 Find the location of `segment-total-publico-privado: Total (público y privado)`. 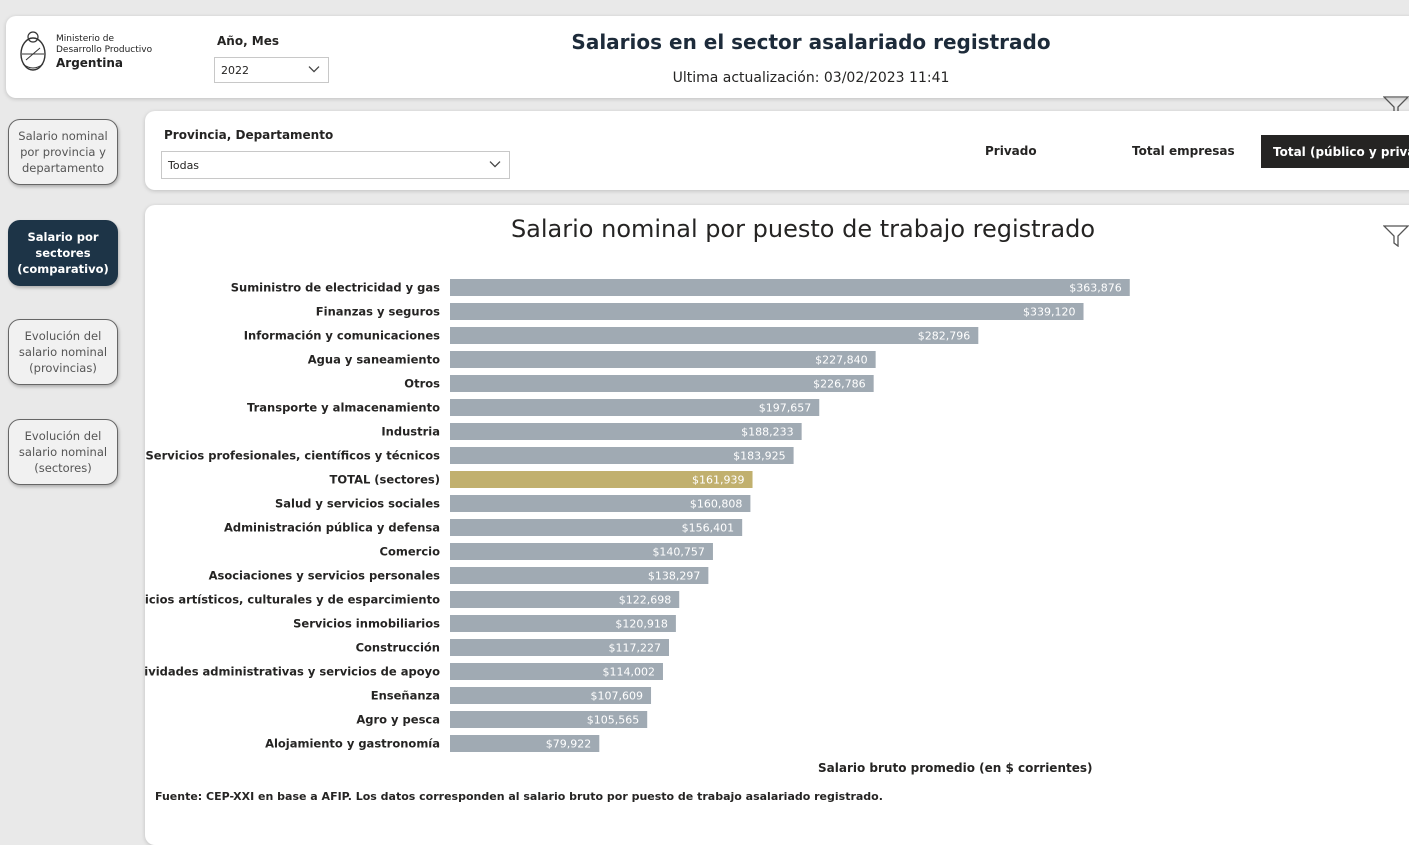

segment-total-publico-privado: Total (público y privado) is located at coordinates (1335, 151).